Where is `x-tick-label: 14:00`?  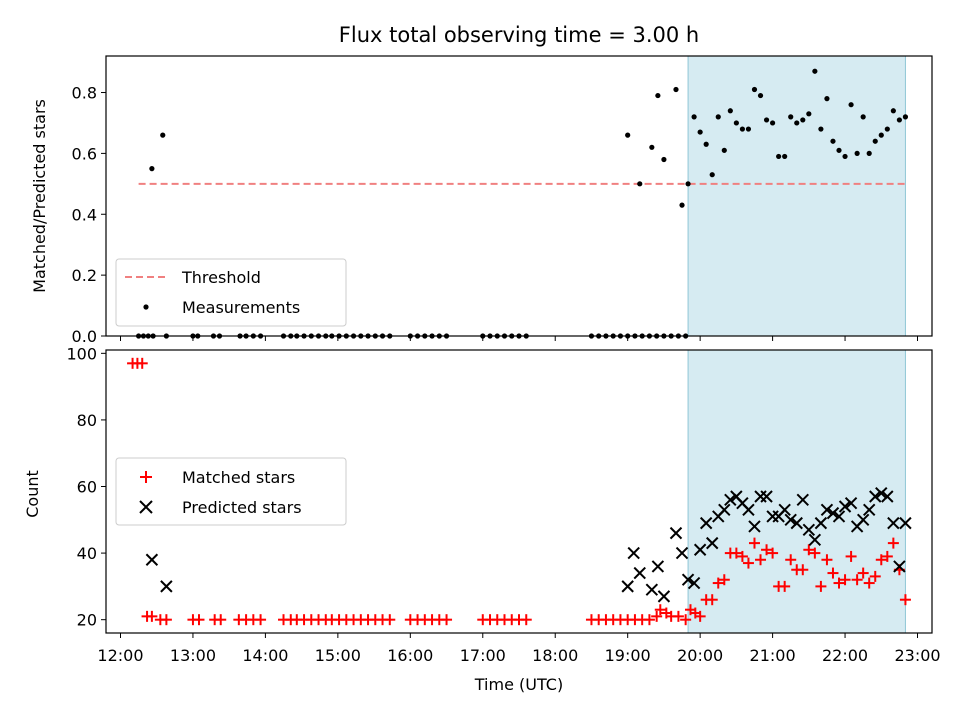 x-tick-label: 14:00 is located at coordinates (265, 655).